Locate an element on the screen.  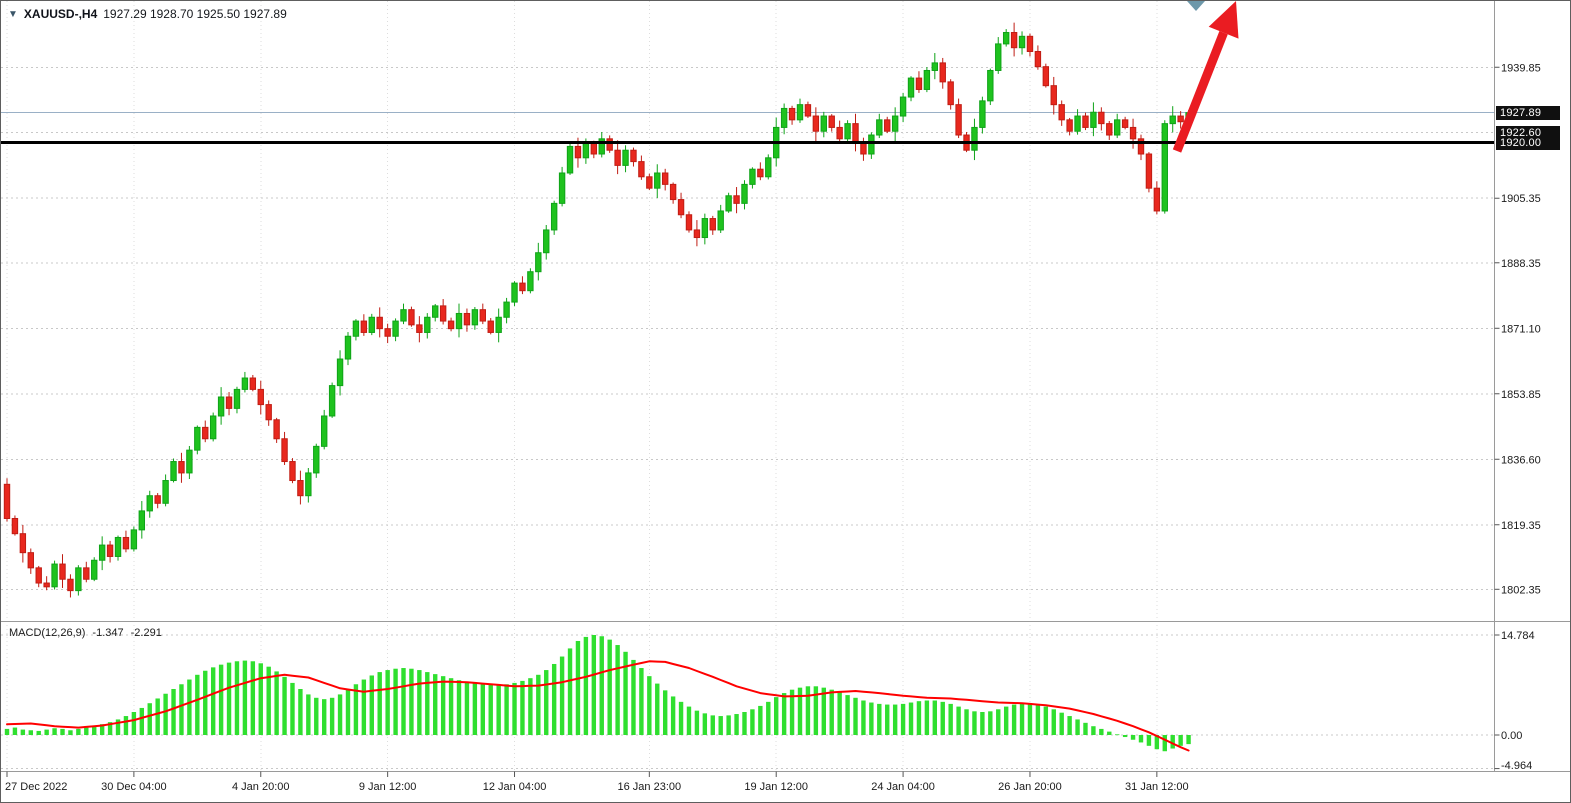
object-anchor-marker is located at coordinates (1196, 6).